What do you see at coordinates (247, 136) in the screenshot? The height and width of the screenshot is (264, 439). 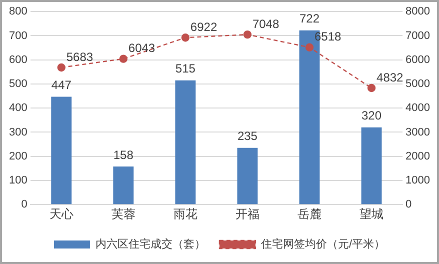 I see `data-label: 235` at bounding box center [247, 136].